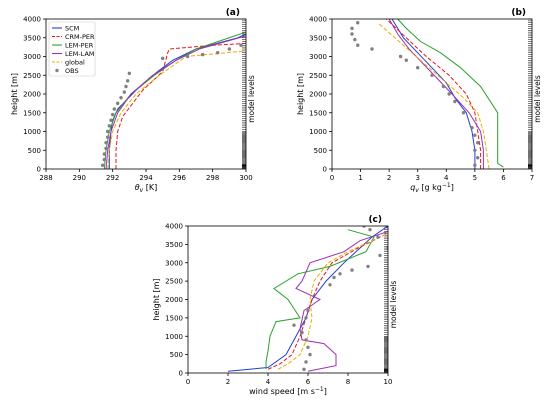 The height and width of the screenshot is (402, 550). I want to click on x-tick-label: 288, so click(45, 178).